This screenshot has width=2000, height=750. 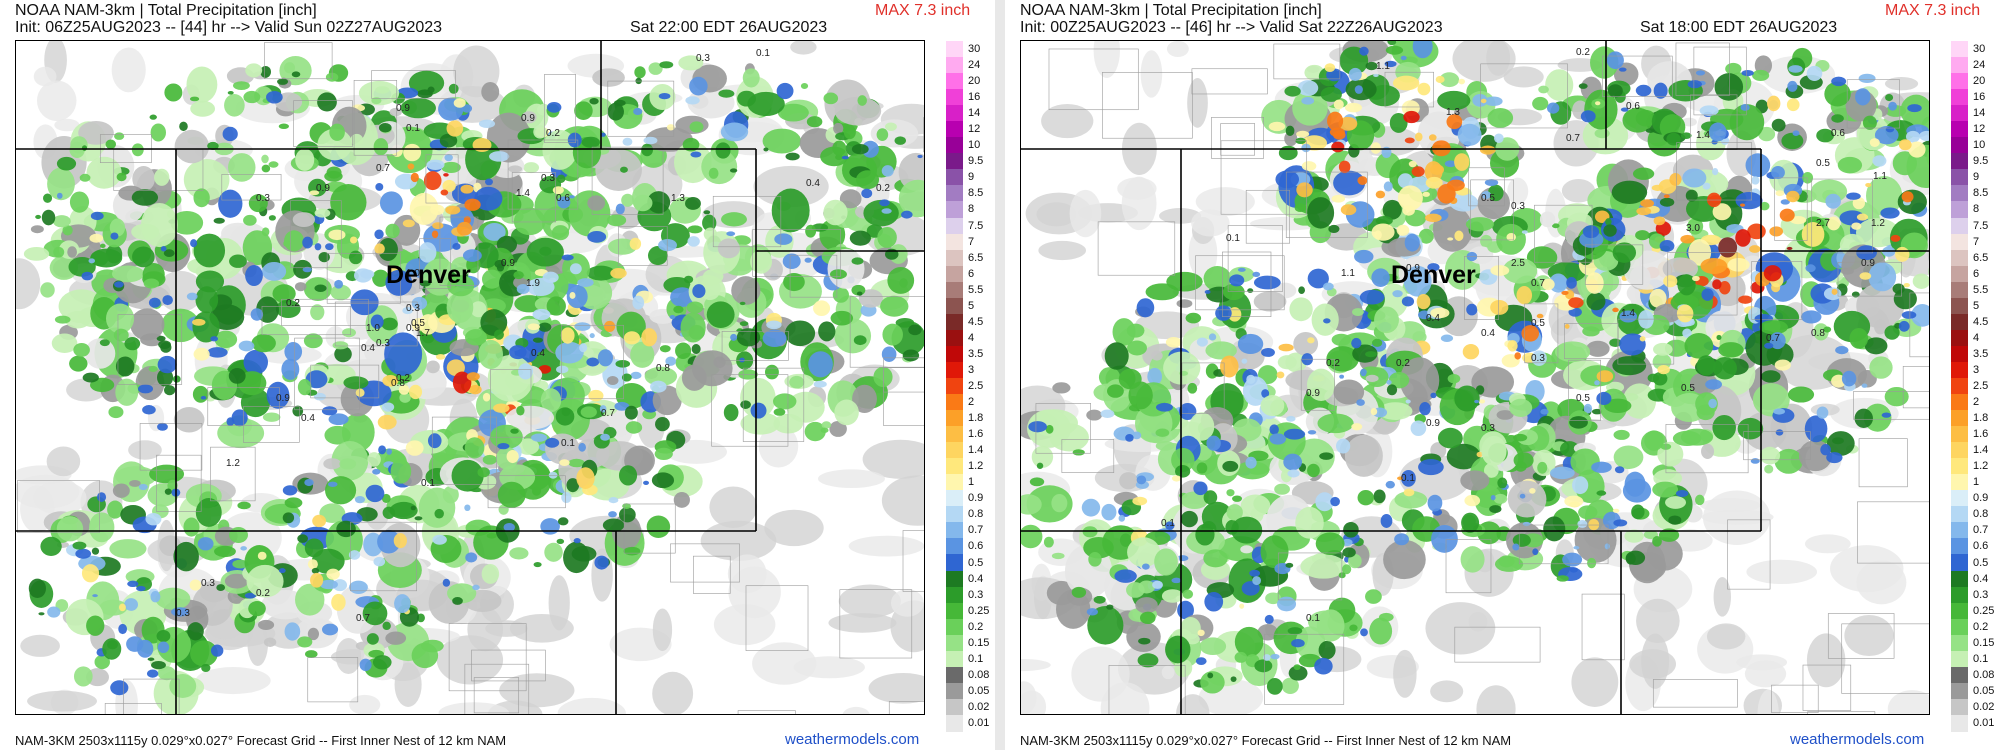 I want to click on legend-label: 0.05, so click(x=1984, y=690).